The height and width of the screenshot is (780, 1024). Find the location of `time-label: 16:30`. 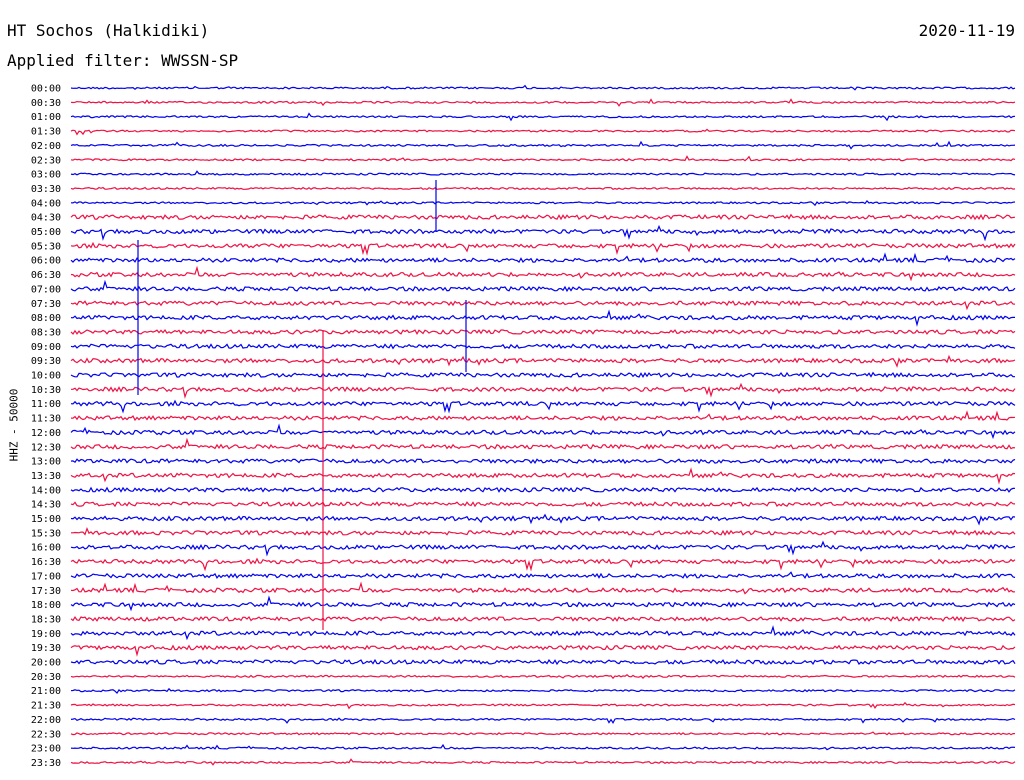

time-label: 16:30 is located at coordinates (46, 562).